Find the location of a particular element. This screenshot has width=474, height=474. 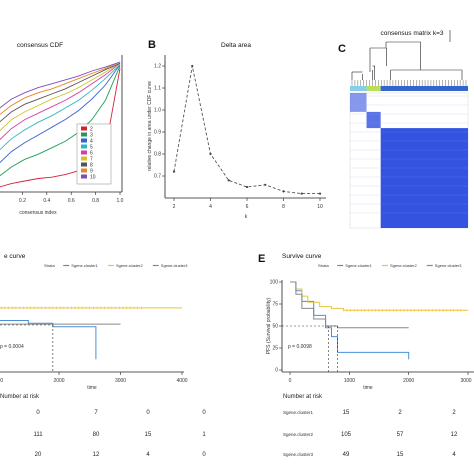

panel-a-line-k8 is located at coordinates (60, 92).